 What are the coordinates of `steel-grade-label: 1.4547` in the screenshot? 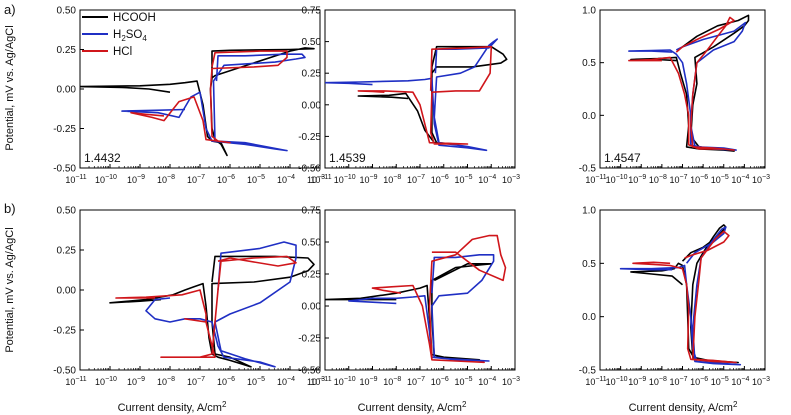 It's located at (622, 158).